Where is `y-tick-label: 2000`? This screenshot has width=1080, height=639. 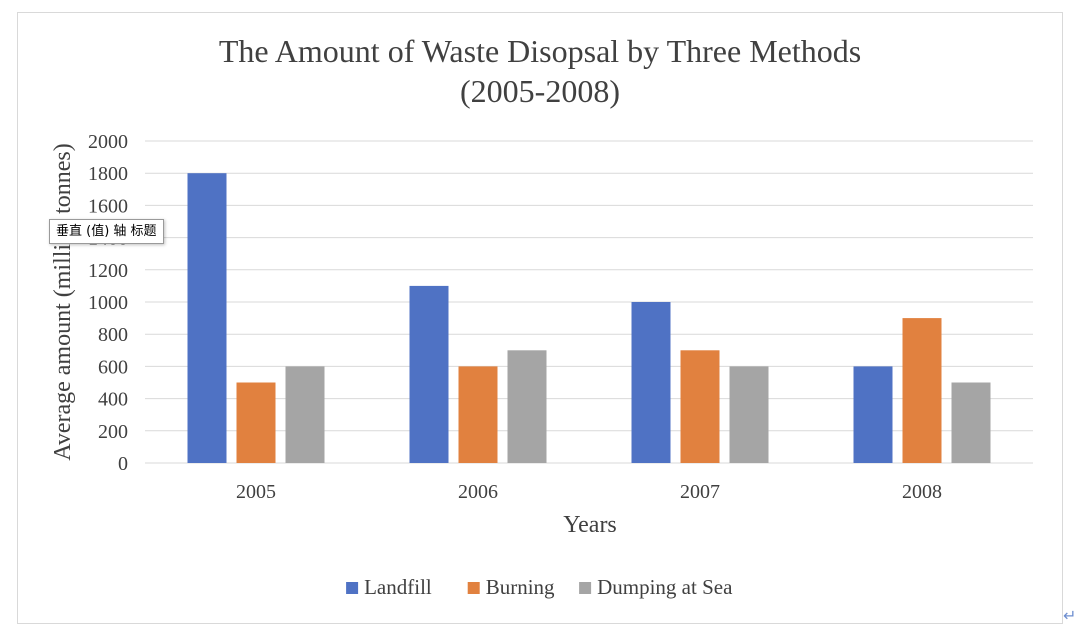
y-tick-label: 2000 is located at coordinates (108, 142).